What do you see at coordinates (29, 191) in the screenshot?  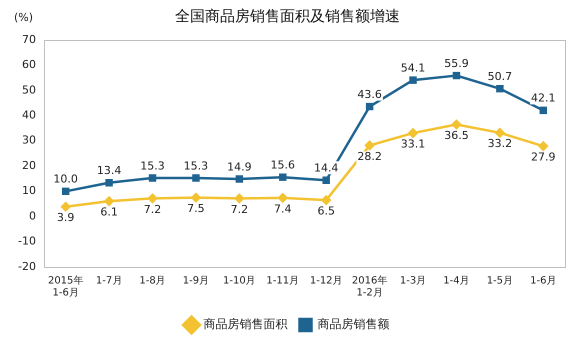 I see `y-tick-label: 10` at bounding box center [29, 191].